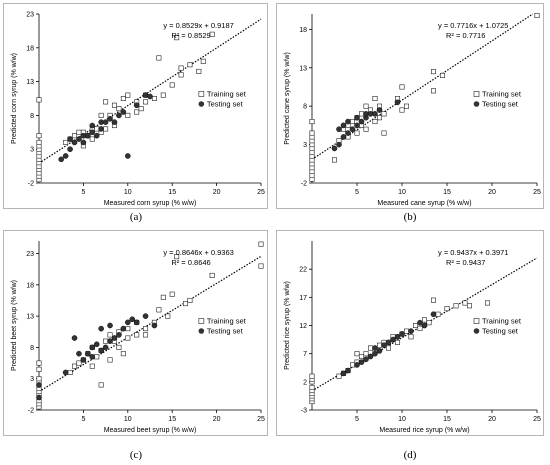  Describe the element at coordinates (304, 411) in the screenshot. I see `y-tick-label: -3` at that location.